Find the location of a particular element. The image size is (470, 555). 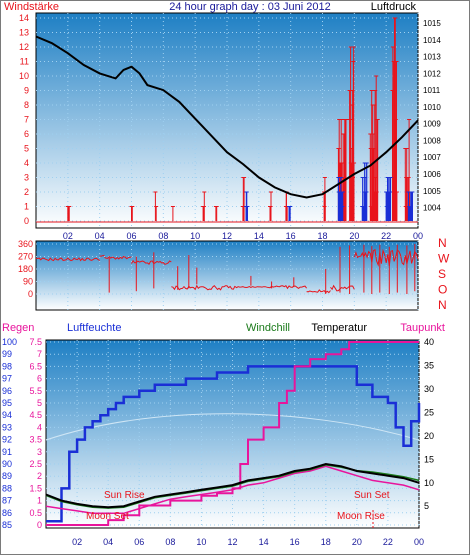

luftdruck-tick-1014: 1014 is located at coordinates (432, 40).